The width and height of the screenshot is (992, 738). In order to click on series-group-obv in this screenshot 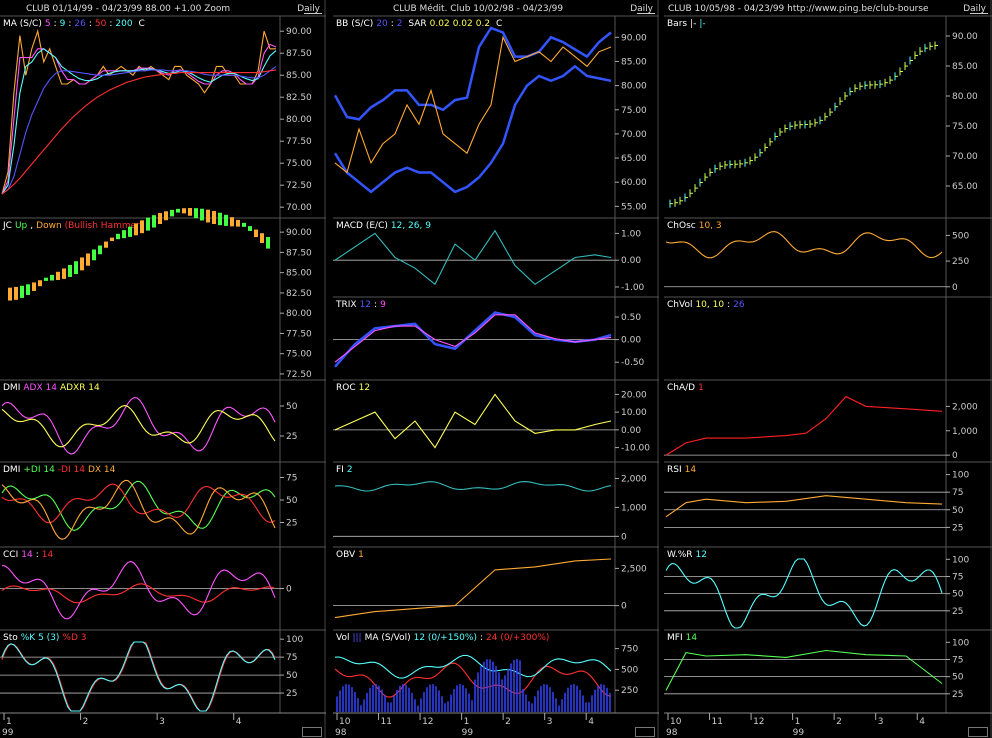, I will do `click(473, 588)`.